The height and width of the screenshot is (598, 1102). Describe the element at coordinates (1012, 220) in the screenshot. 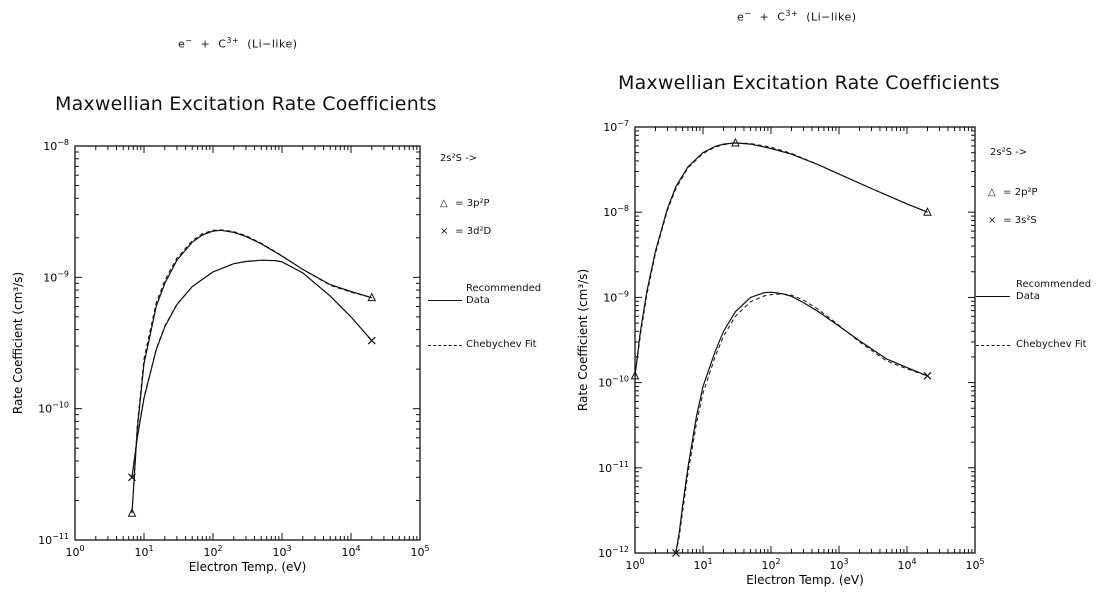

I see `legend-series-2: × = 3s²S` at that location.